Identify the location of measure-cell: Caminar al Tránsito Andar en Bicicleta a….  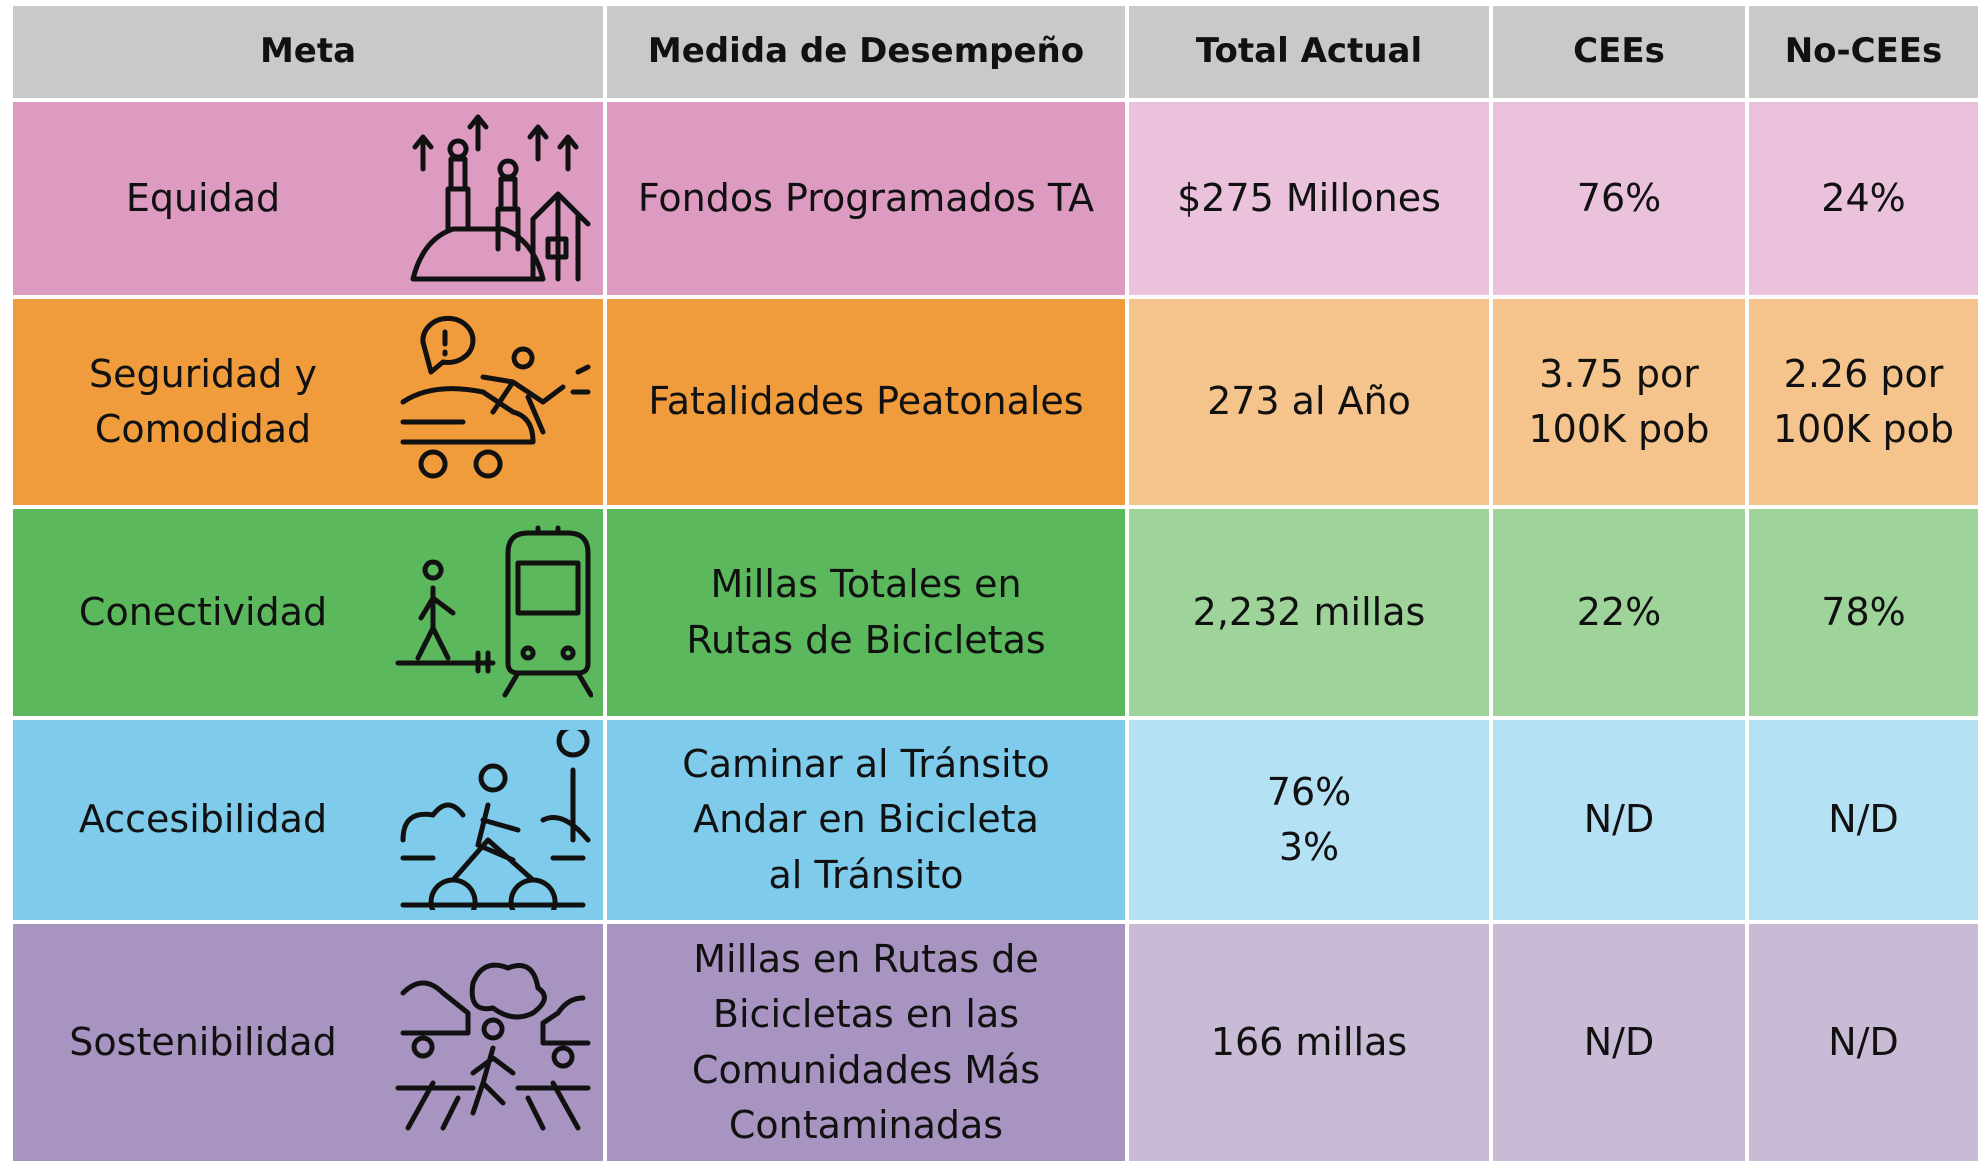
(866, 820).